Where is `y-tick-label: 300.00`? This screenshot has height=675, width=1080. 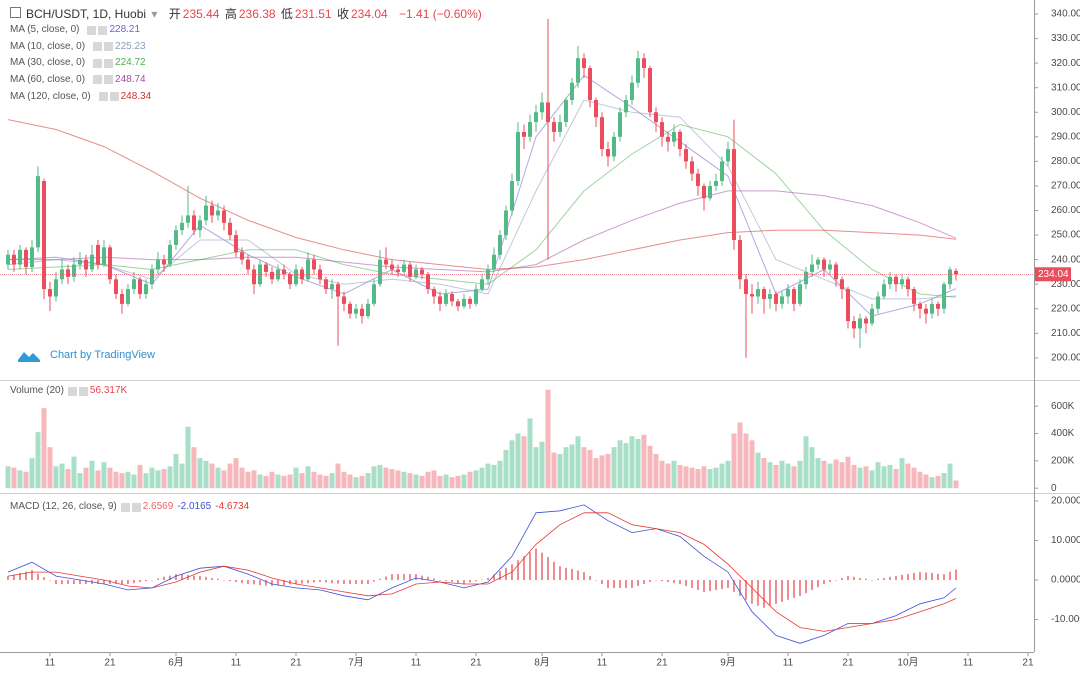 y-tick-label: 300.00 is located at coordinates (1065, 112).